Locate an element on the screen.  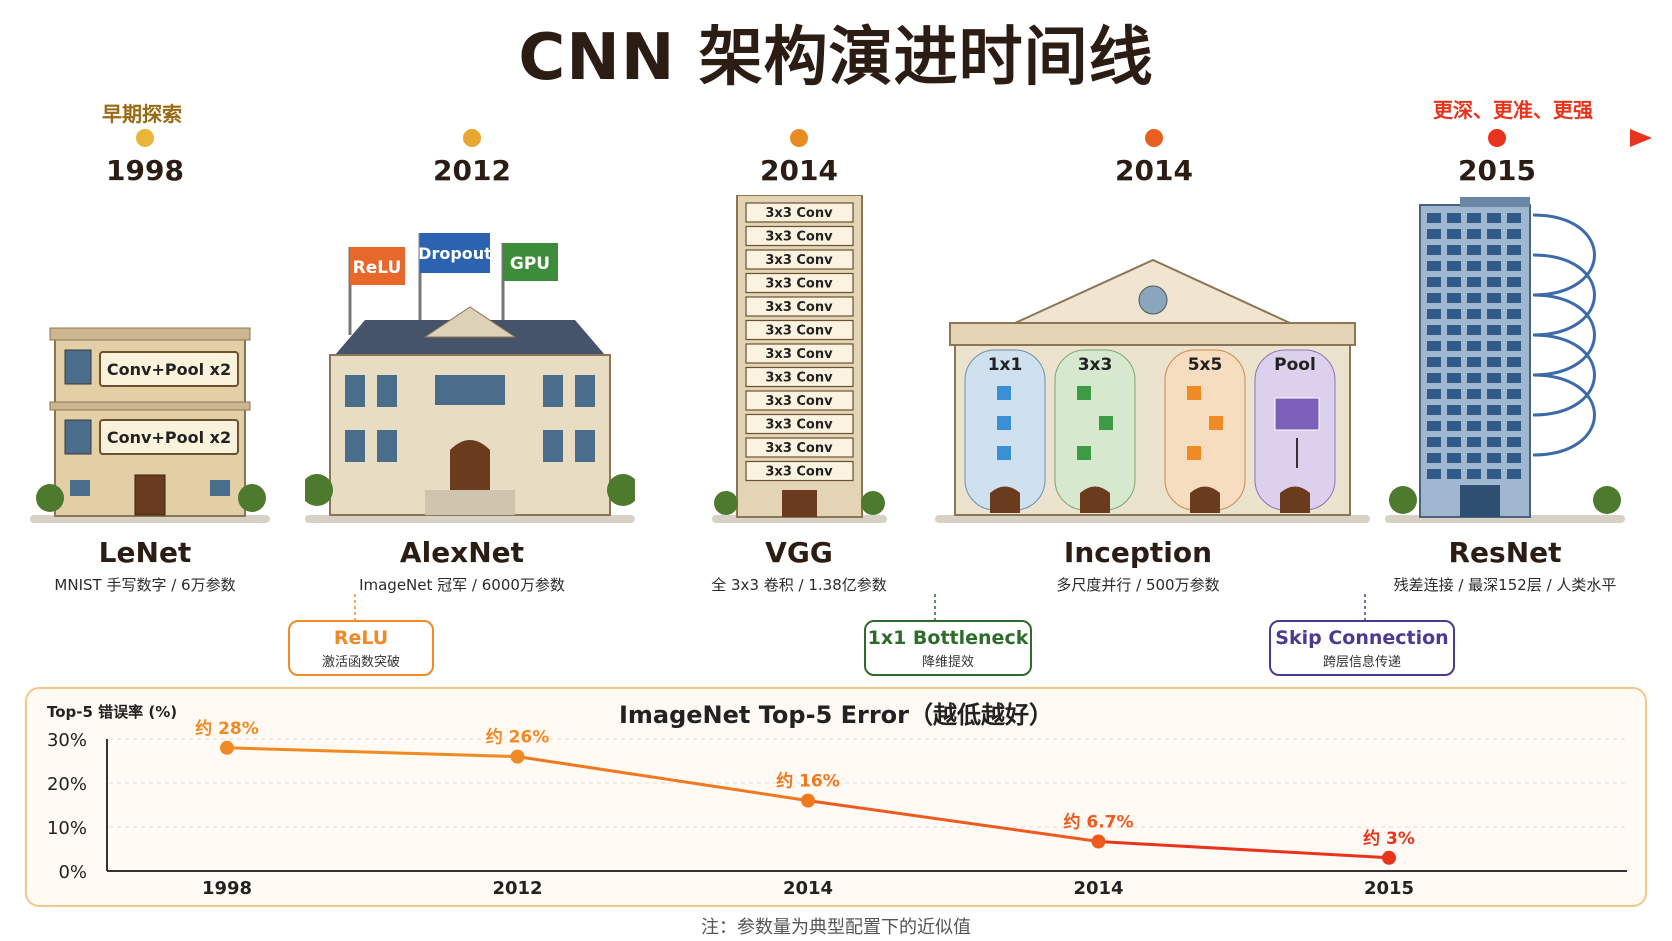
callout-bottleneck-sub: 降维提效 is located at coordinates (947, 662).